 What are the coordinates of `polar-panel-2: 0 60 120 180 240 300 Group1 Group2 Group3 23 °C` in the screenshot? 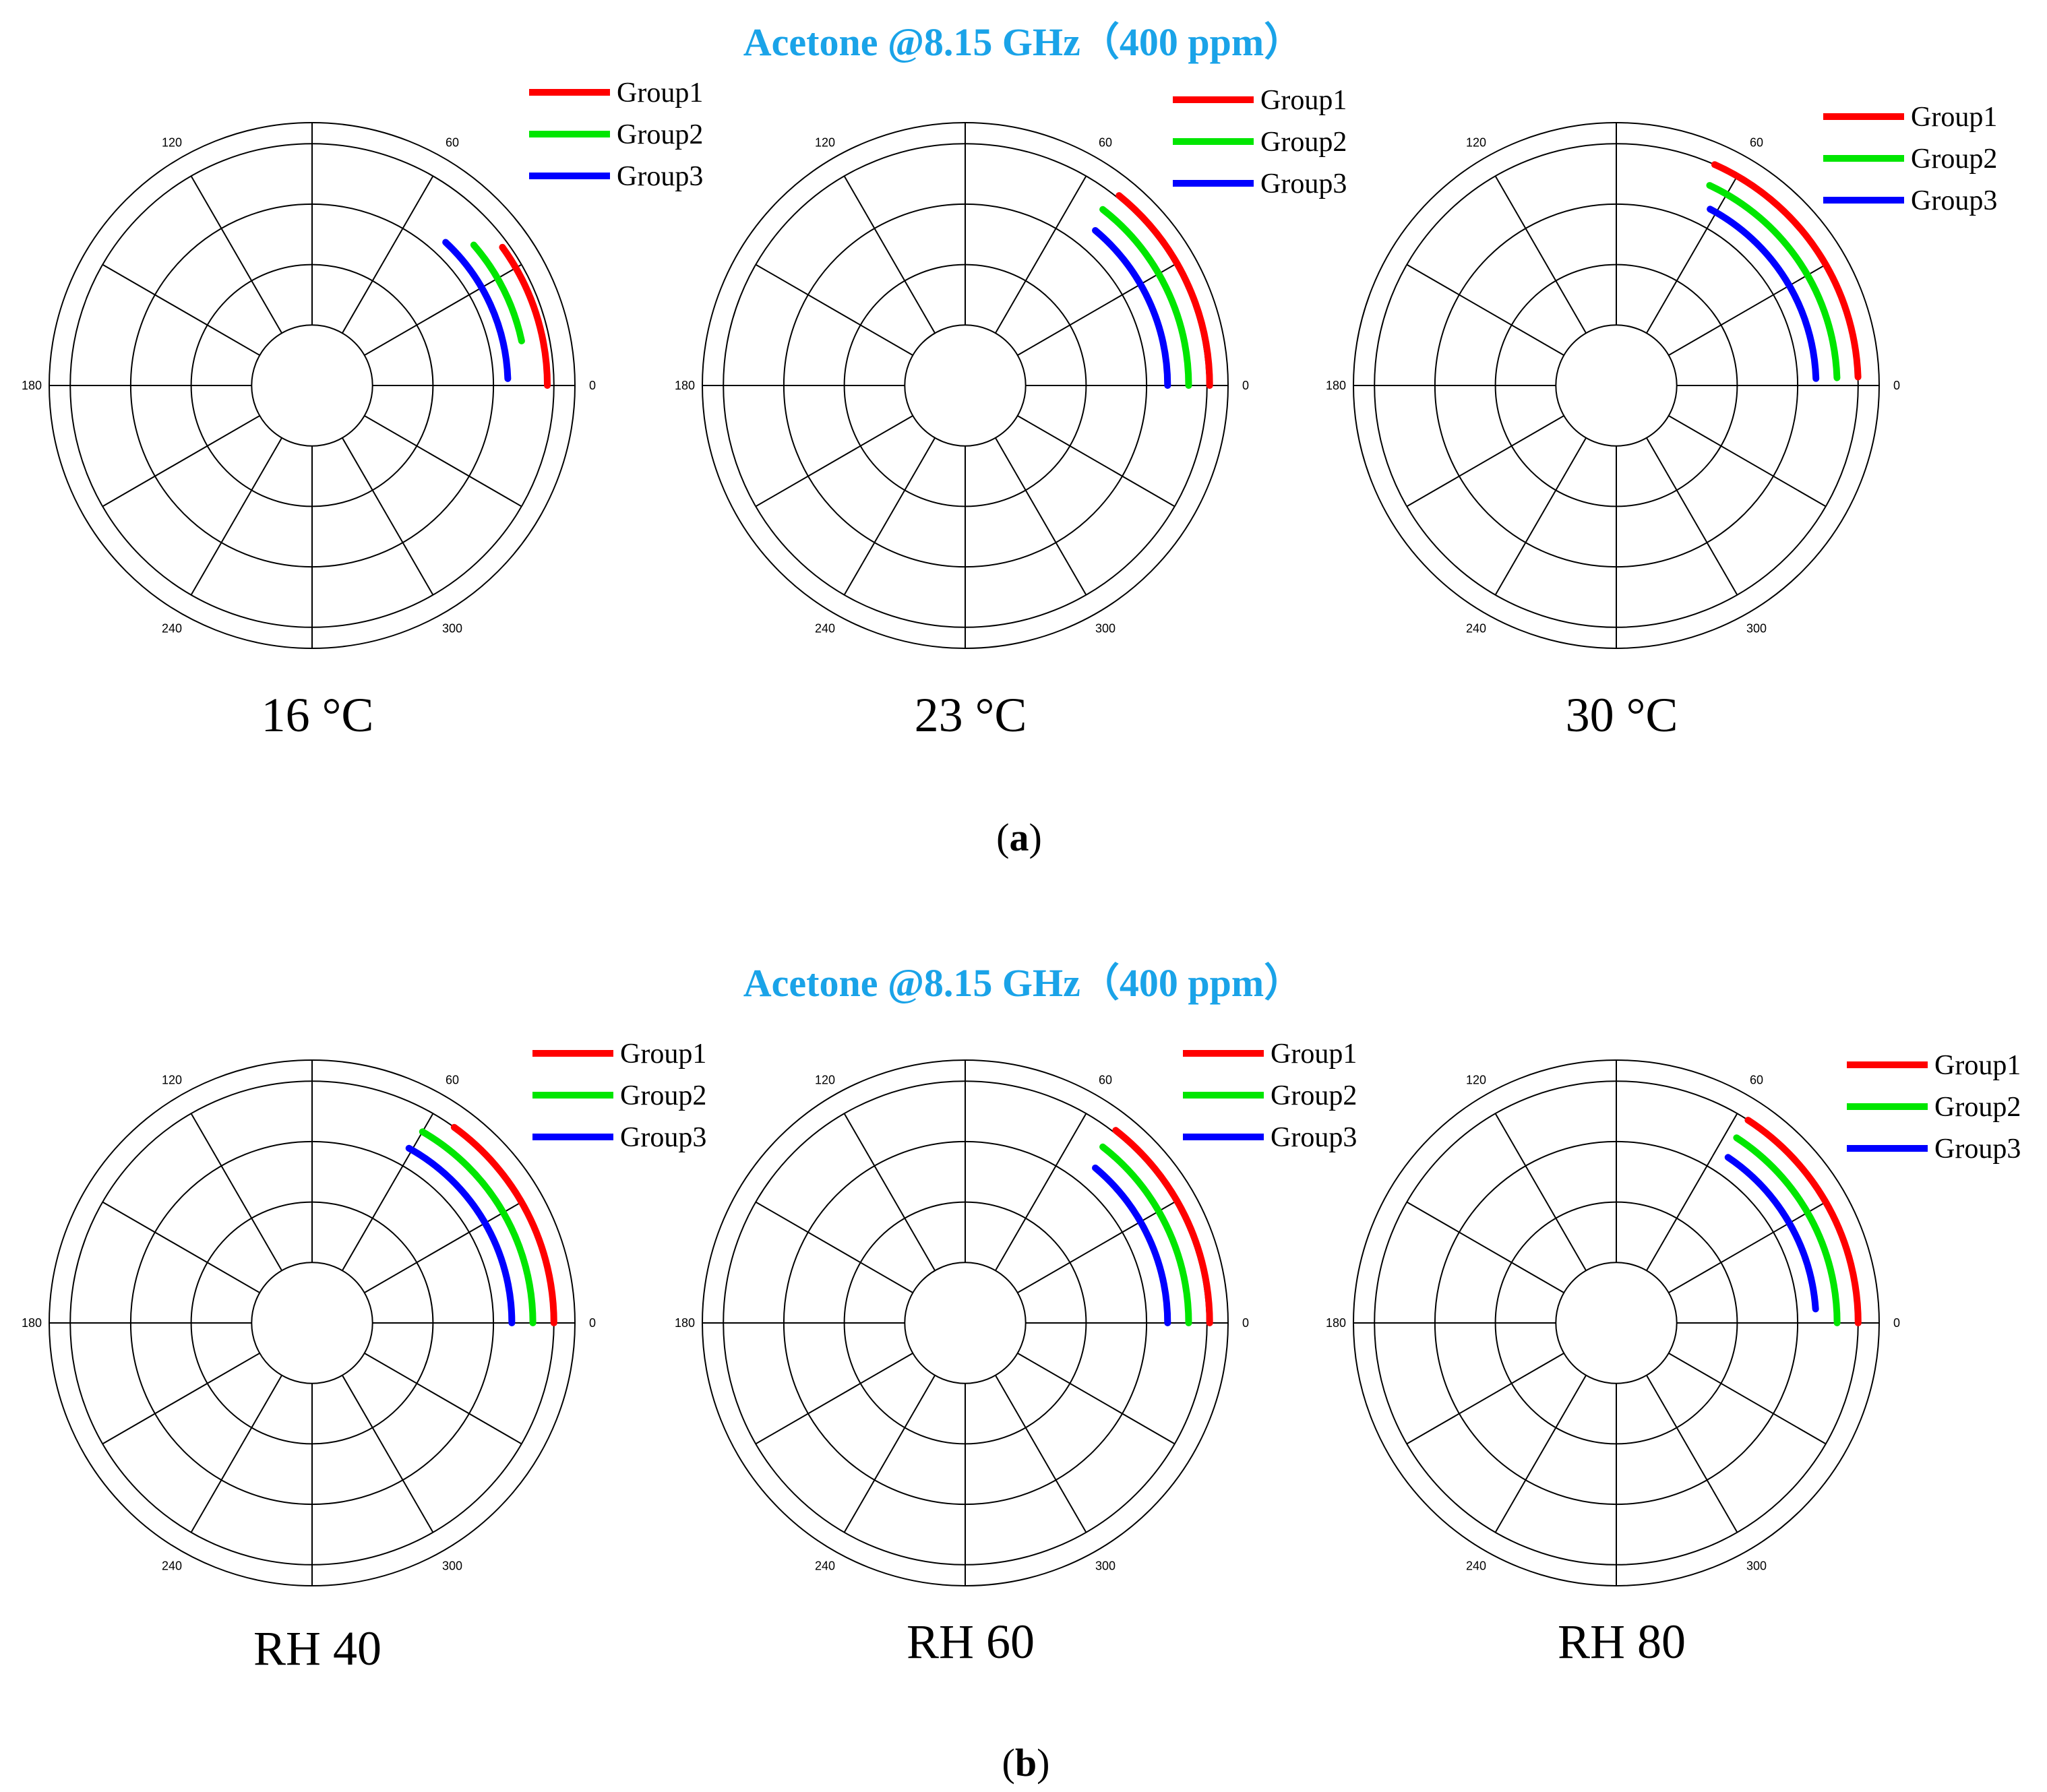 It's located at (1011, 413).